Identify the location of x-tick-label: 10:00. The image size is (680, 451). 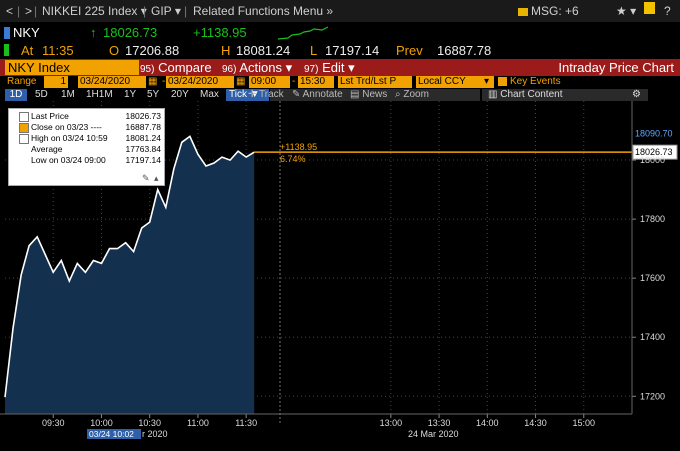
(101, 423).